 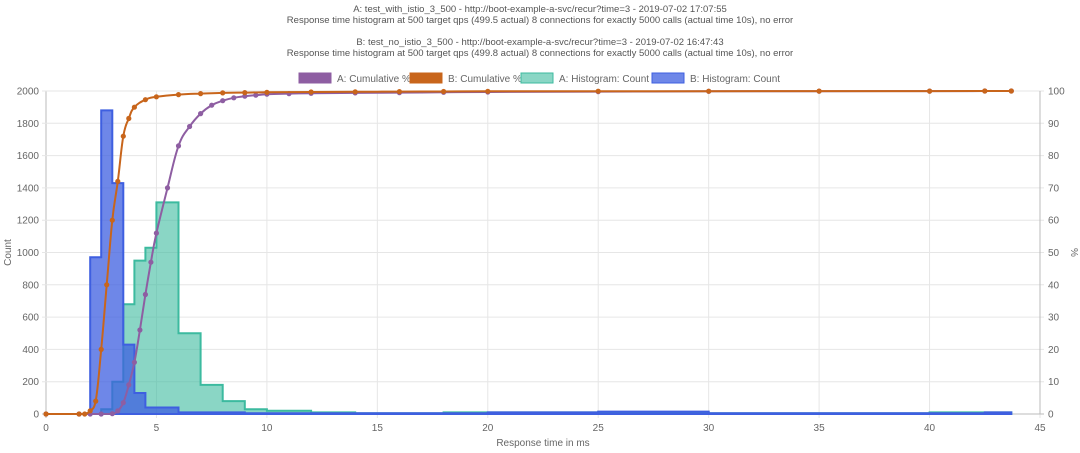 I want to click on legend-label: B: Histogram: Count, so click(x=735, y=79).